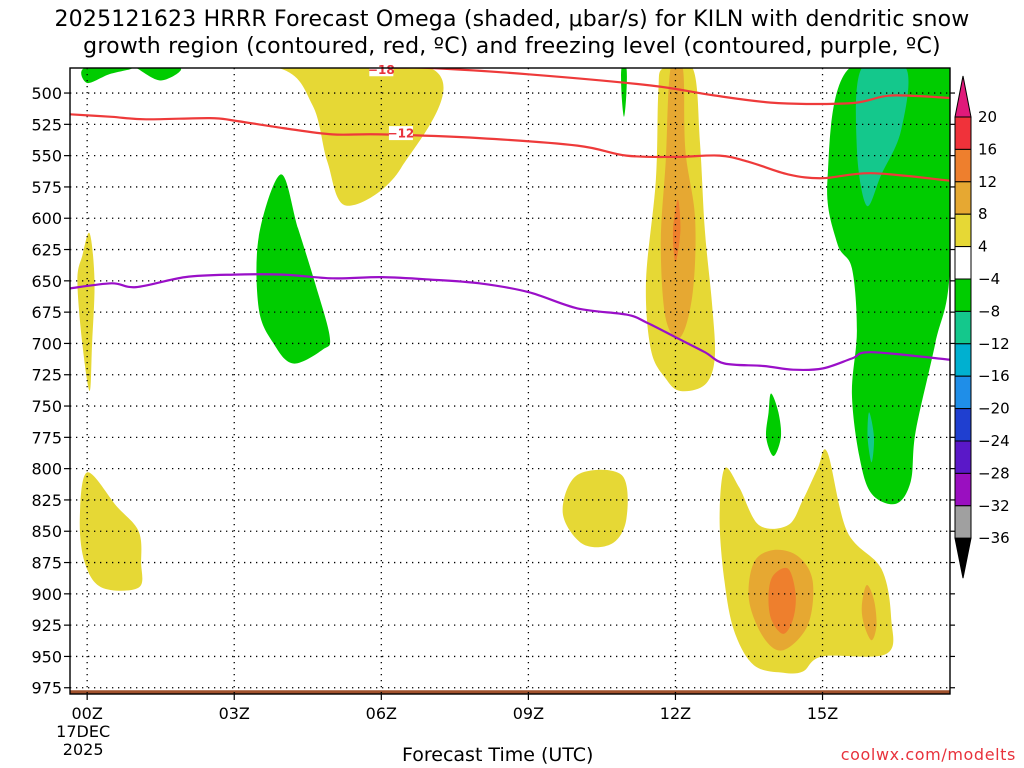  I want to click on x-tick-label: 15Z, so click(822, 713).